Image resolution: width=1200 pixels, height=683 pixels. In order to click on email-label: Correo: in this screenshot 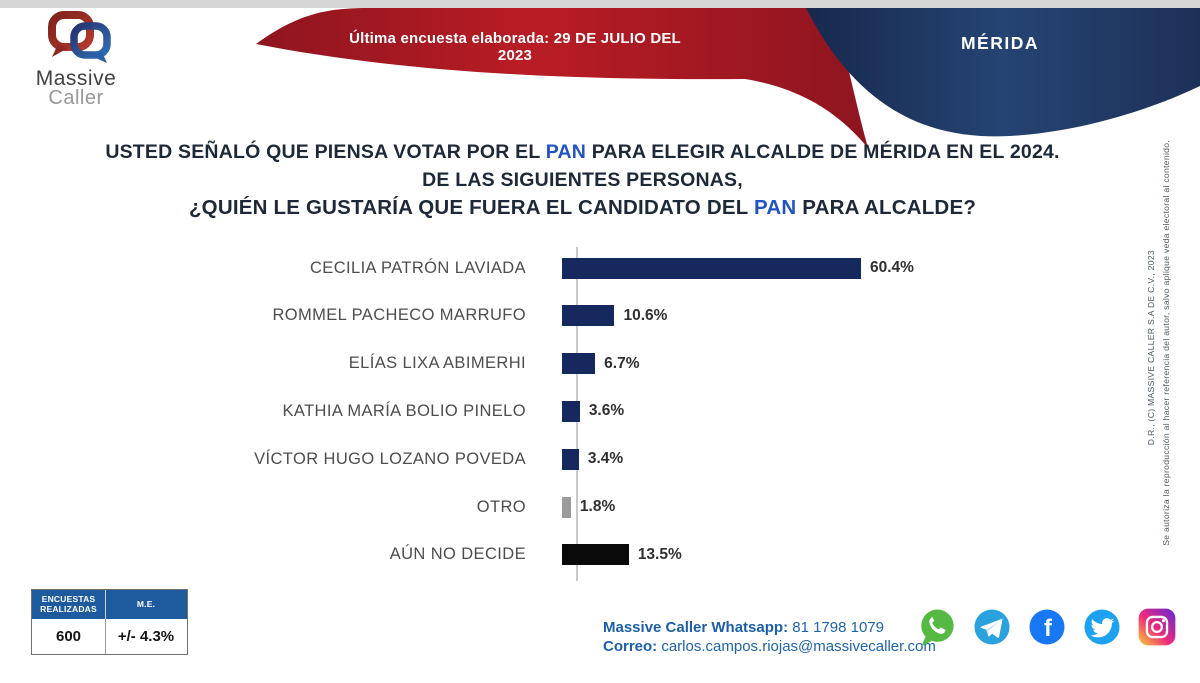, I will do `click(630, 646)`.